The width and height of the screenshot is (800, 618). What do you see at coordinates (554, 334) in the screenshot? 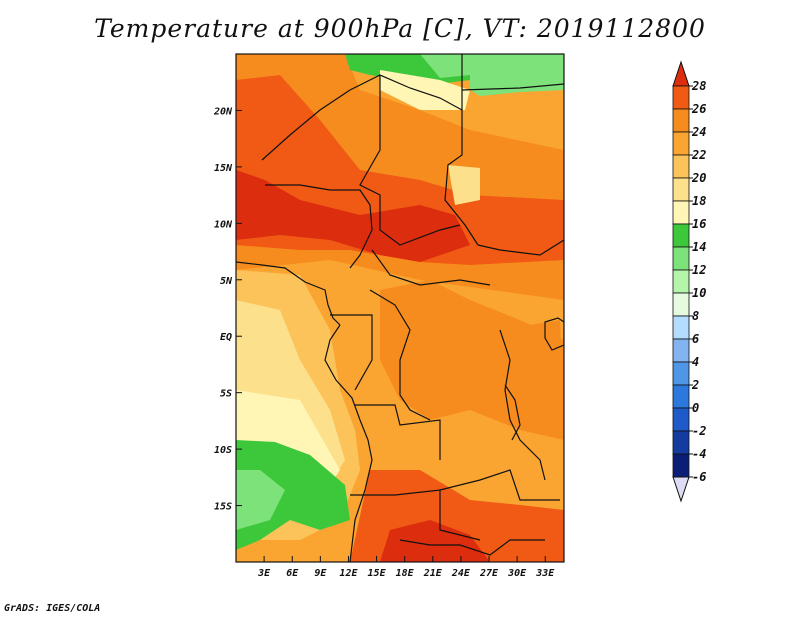
I see `lake-victoria` at bounding box center [554, 334].